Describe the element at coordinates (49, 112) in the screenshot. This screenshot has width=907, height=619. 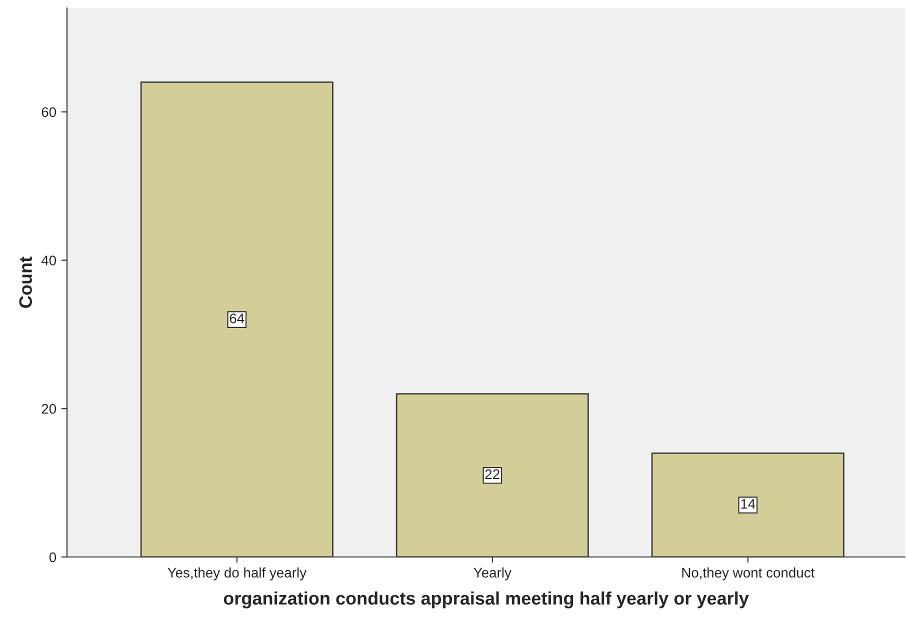
I see `y-tick-label: 60` at that location.